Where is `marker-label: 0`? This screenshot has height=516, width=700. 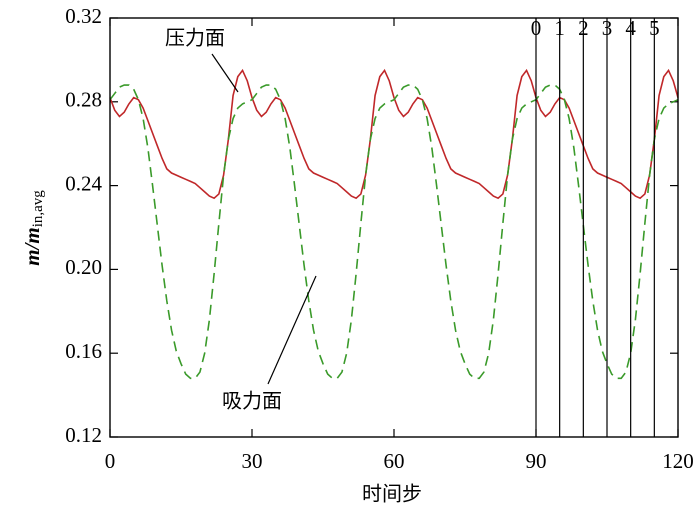
marker-label: 0 is located at coordinates (536, 28).